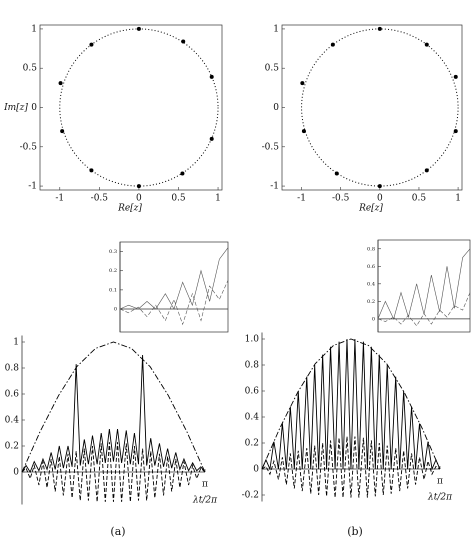 This screenshot has height=540, width=474. I want to click on panel-caption: (b), so click(355, 531).